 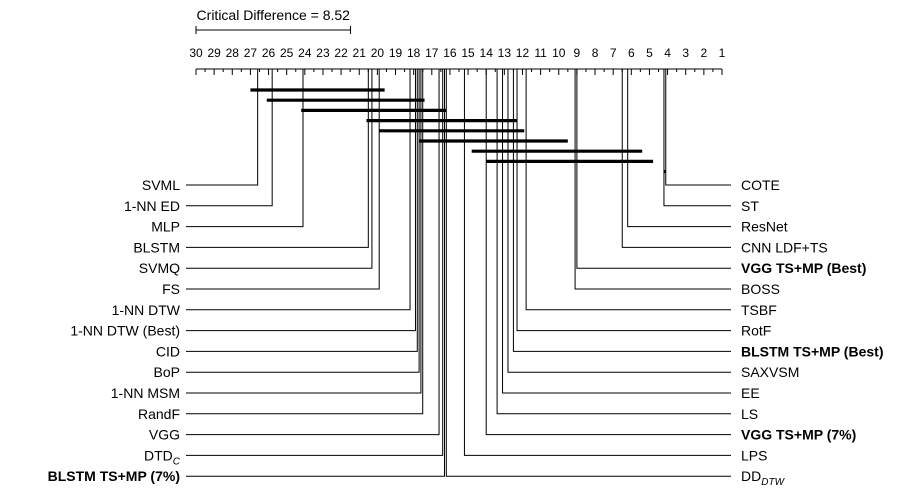 What do you see at coordinates (770, 372) in the screenshot?
I see `method-label: SAXVSM` at bounding box center [770, 372].